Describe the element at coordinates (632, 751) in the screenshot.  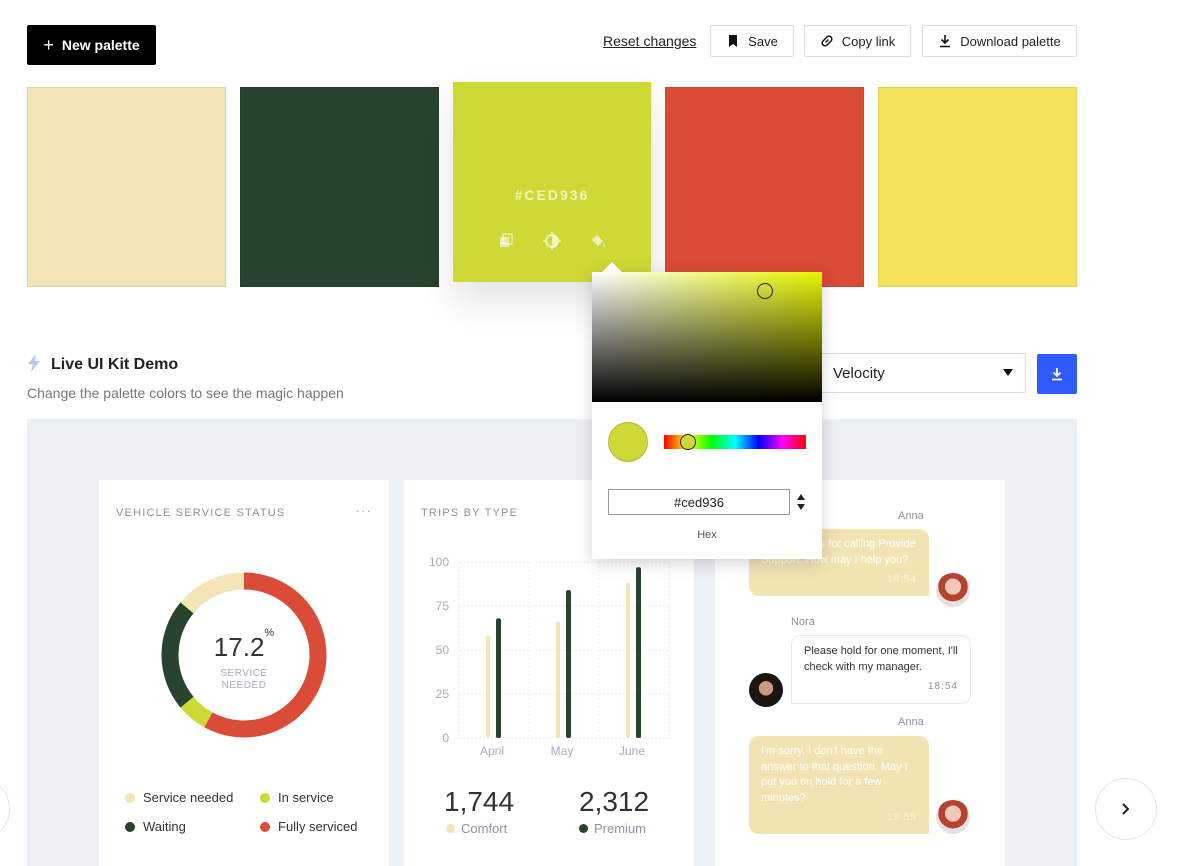
I see `x-tick-label: June` at that location.